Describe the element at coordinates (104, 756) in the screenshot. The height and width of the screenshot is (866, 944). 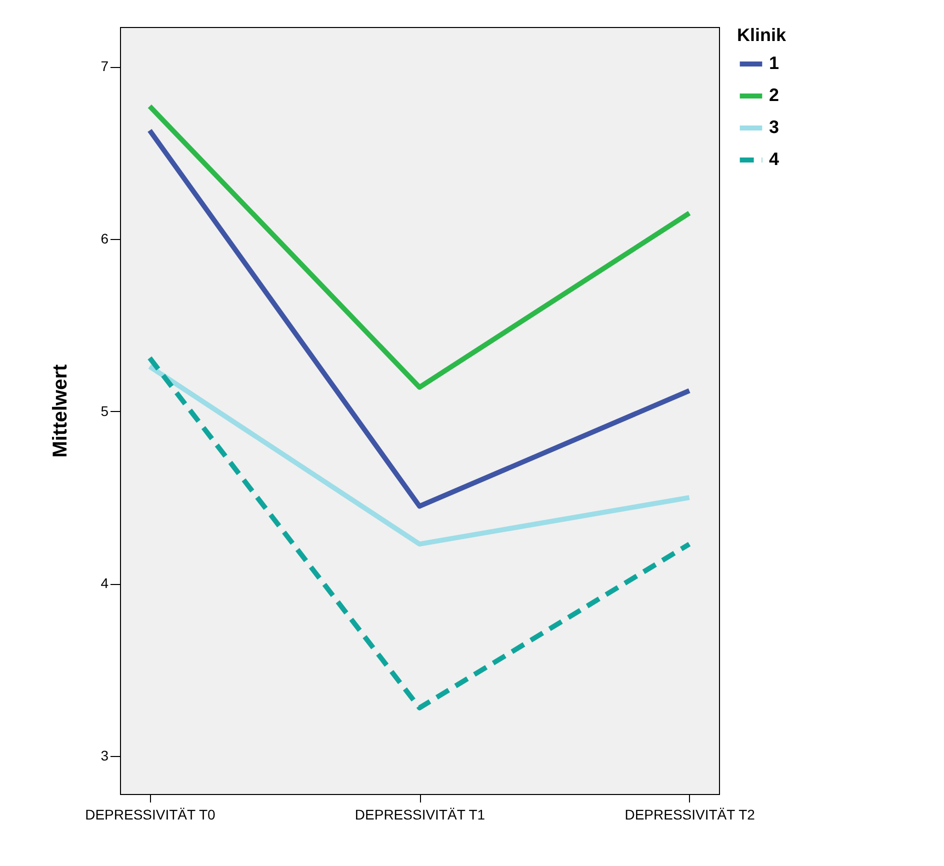
I see `y-tick-label: 3` at that location.